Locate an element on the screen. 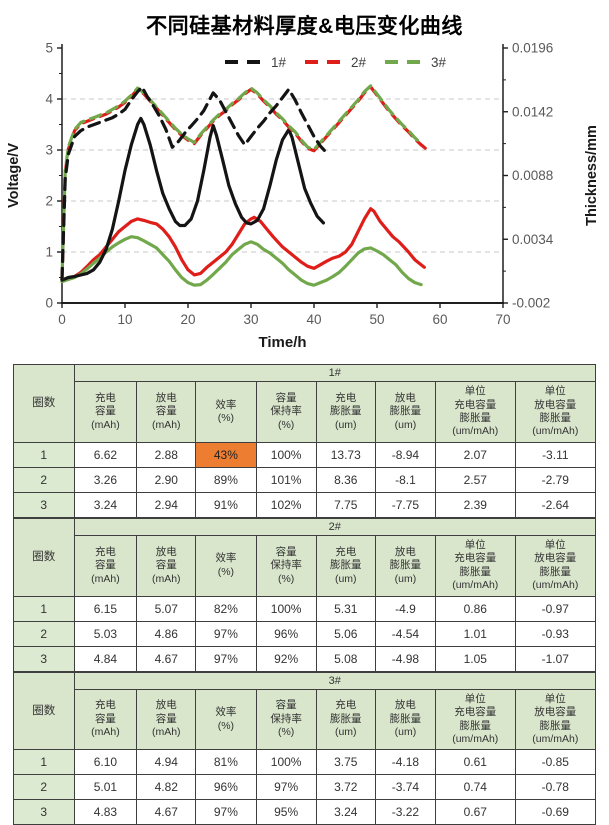 This screenshot has width=609, height=825. table-row: 3 4.84 4.67 97% 92% 5.08 -4.98 1.05 -1.07 is located at coordinates (305, 658).